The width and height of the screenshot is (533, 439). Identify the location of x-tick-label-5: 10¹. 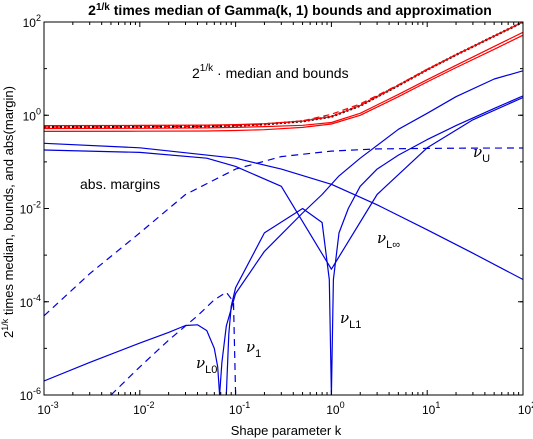
(431, 408).